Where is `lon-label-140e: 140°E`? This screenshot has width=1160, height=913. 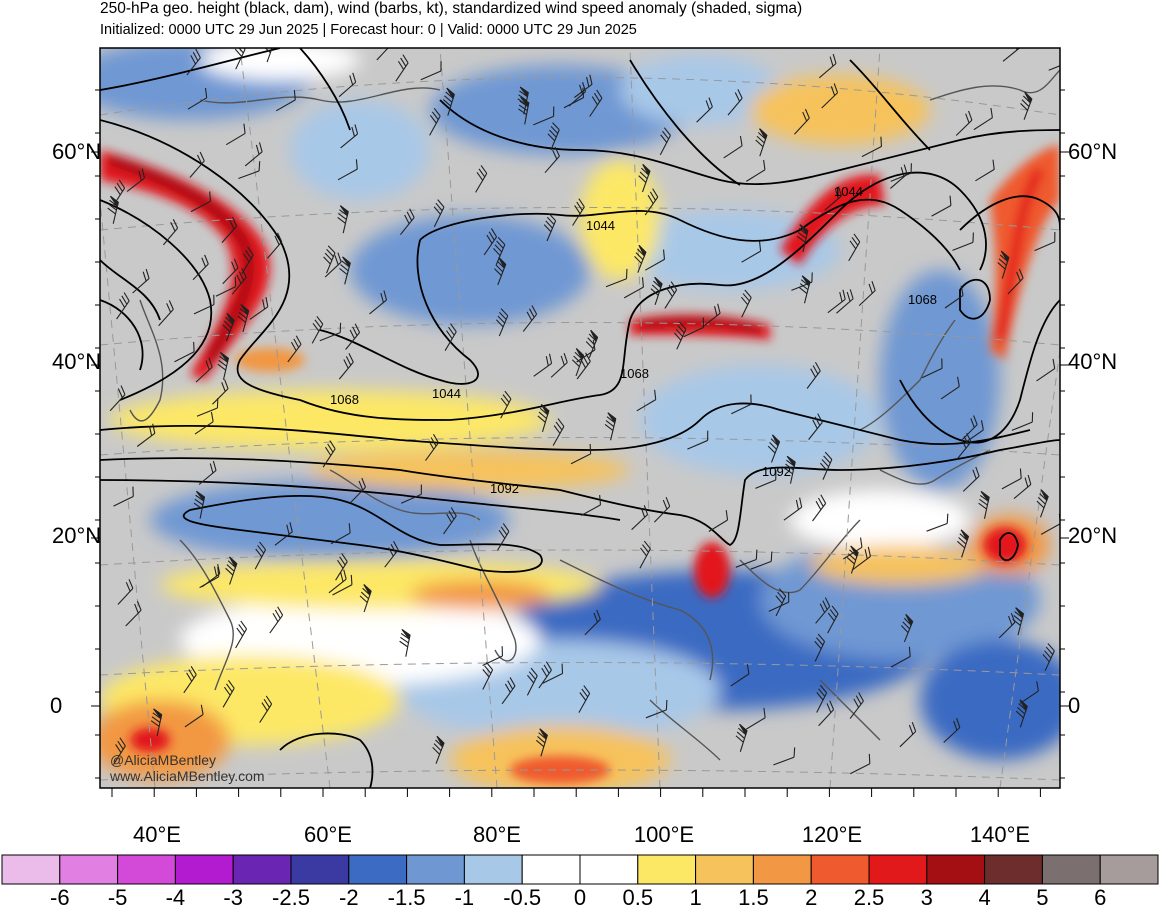 lon-label-140e: 140°E is located at coordinates (1000, 834).